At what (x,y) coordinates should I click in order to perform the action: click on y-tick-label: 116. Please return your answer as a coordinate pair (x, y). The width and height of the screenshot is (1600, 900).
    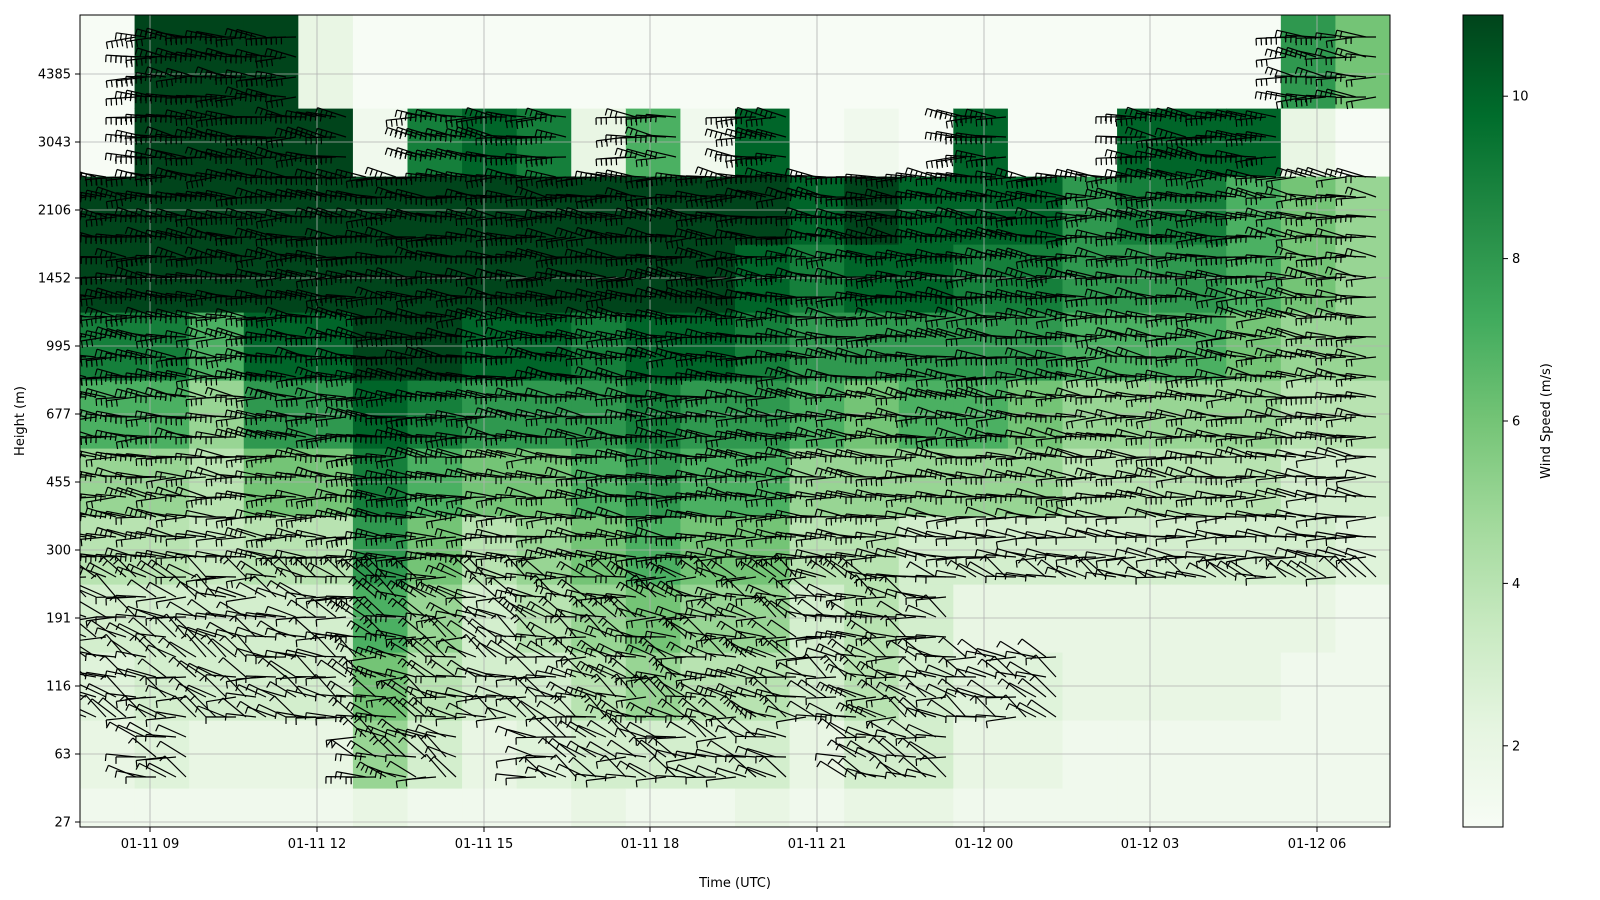
    Looking at the image, I should click on (58, 687).